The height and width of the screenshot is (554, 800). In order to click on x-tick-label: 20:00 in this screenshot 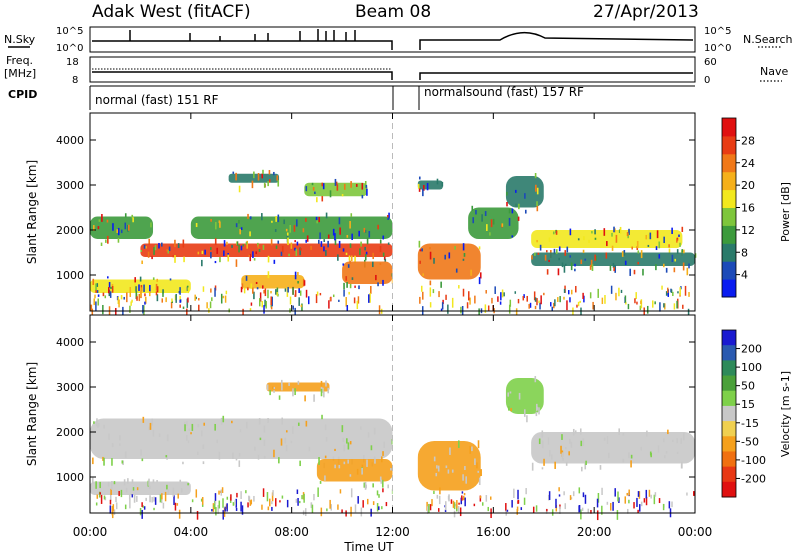, I will do `click(594, 532)`.